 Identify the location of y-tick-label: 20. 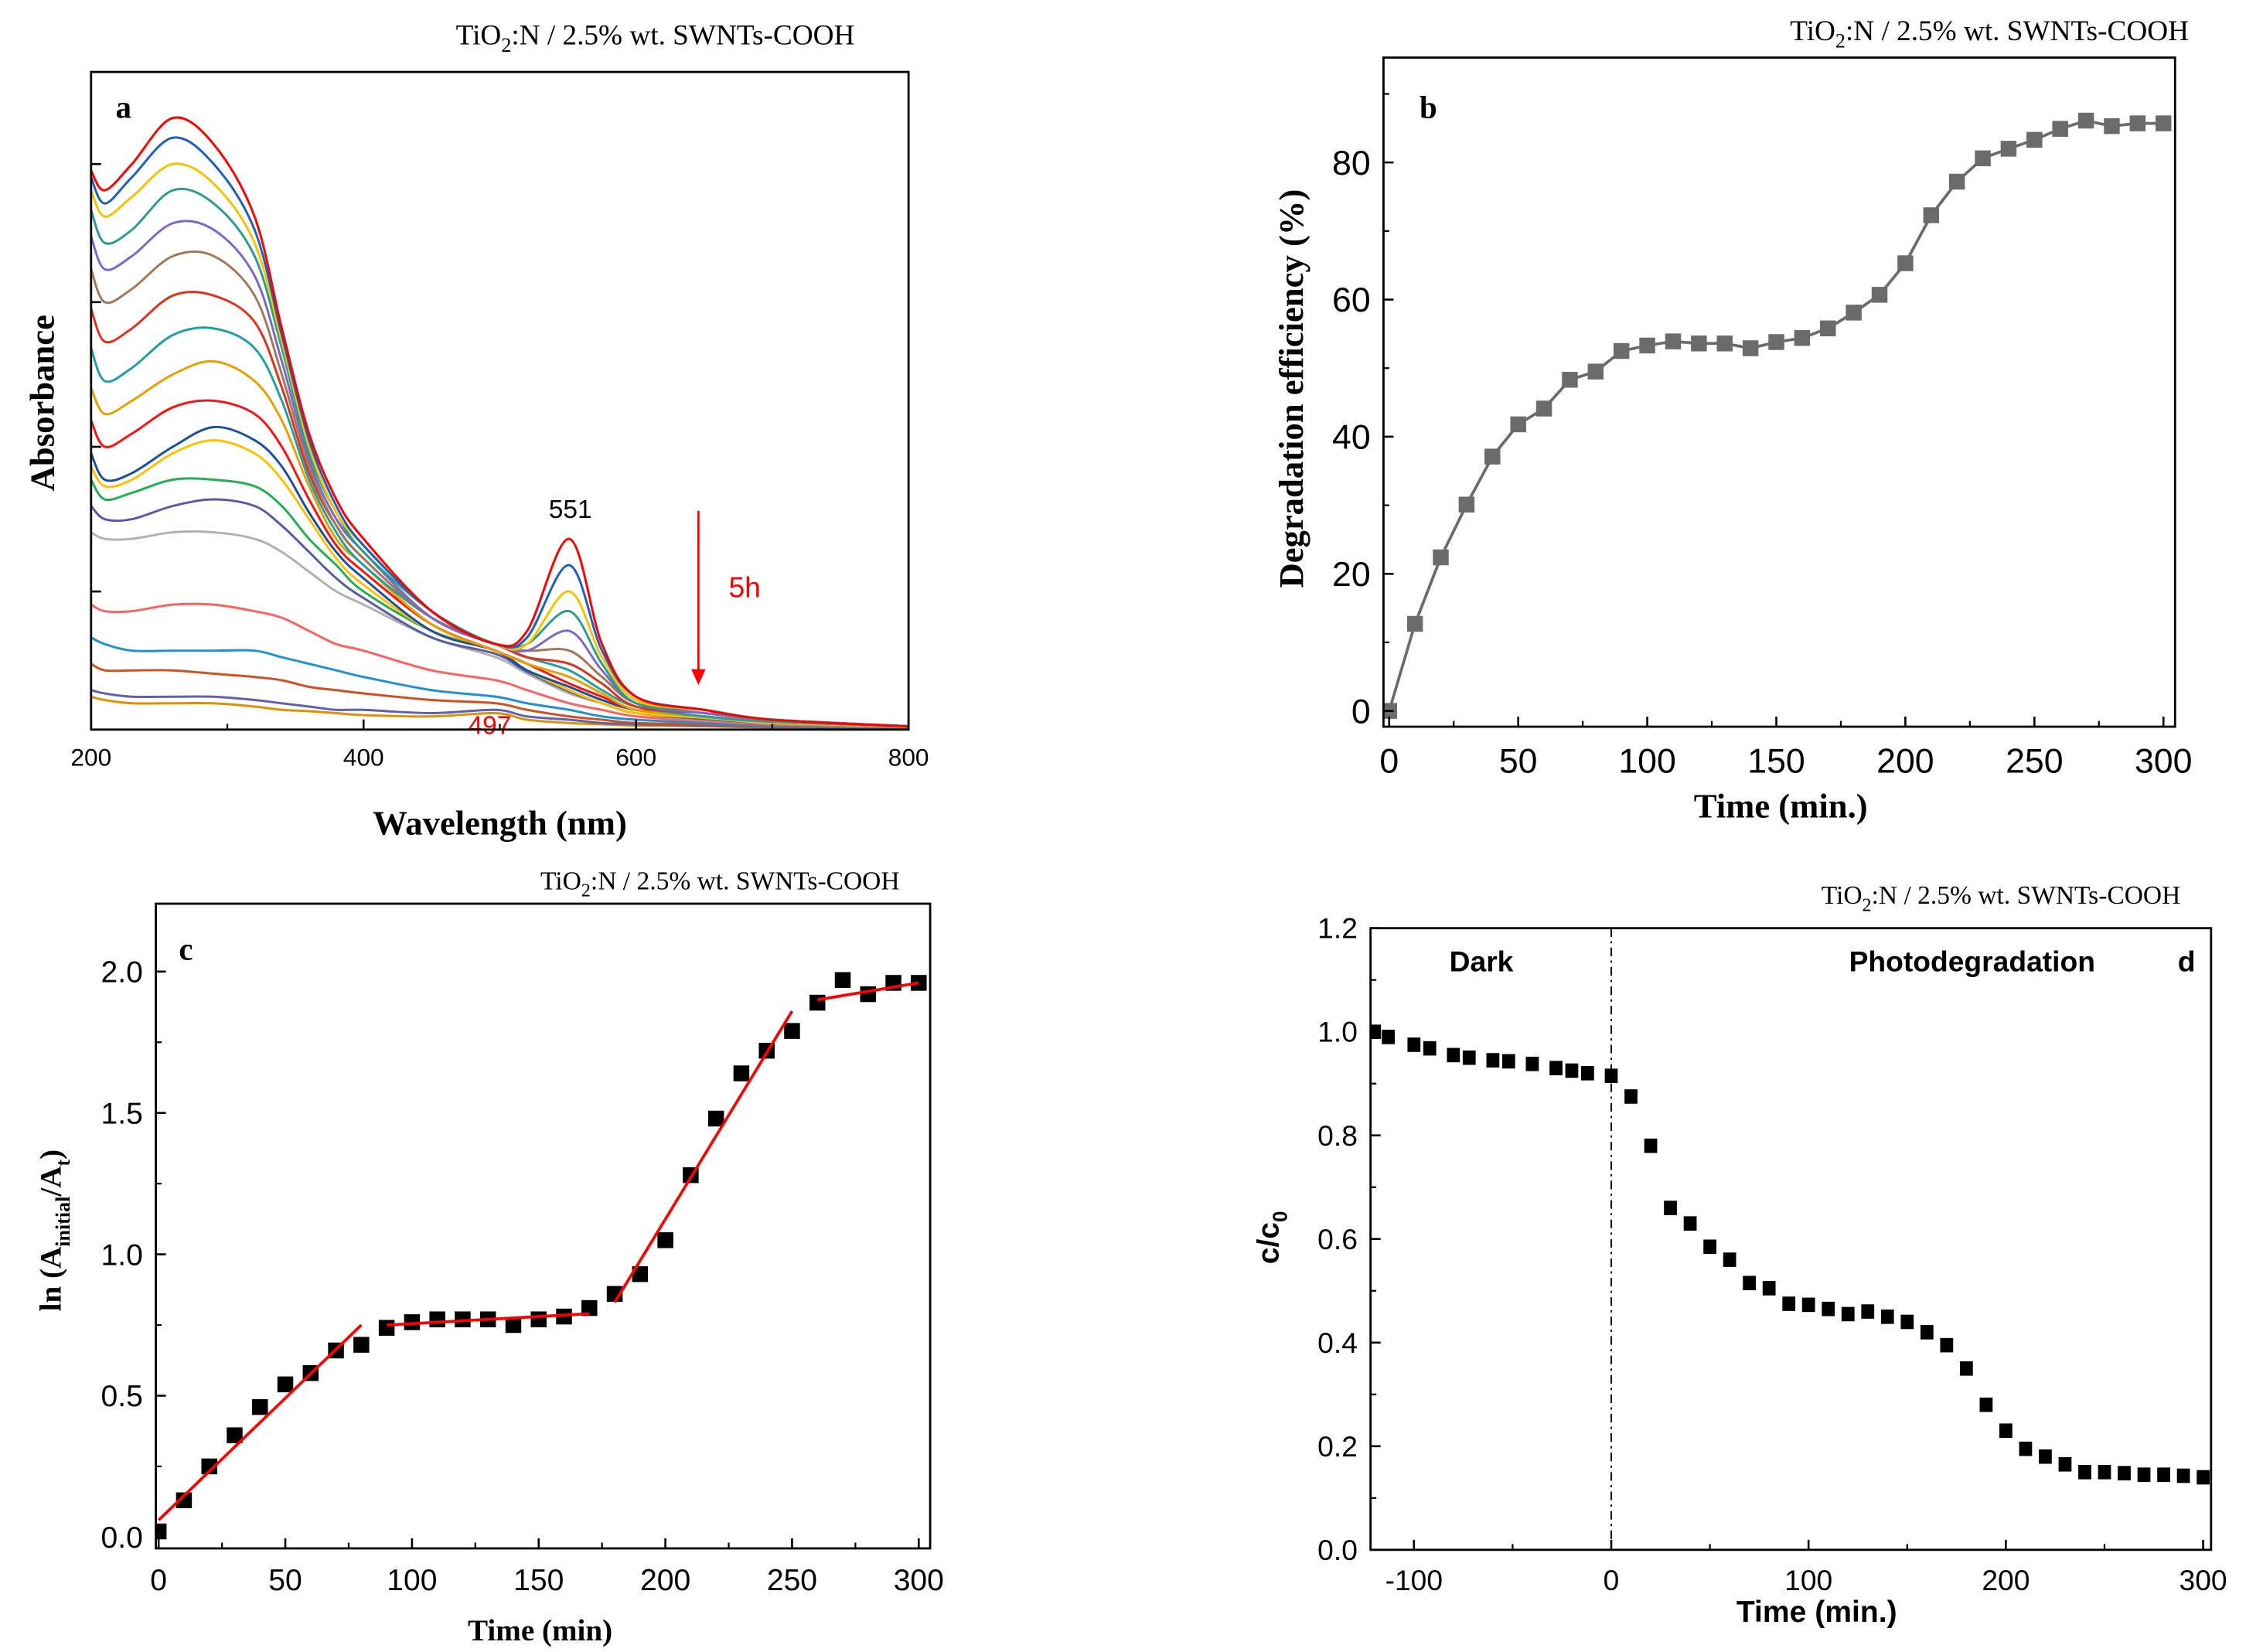
(1351, 575).